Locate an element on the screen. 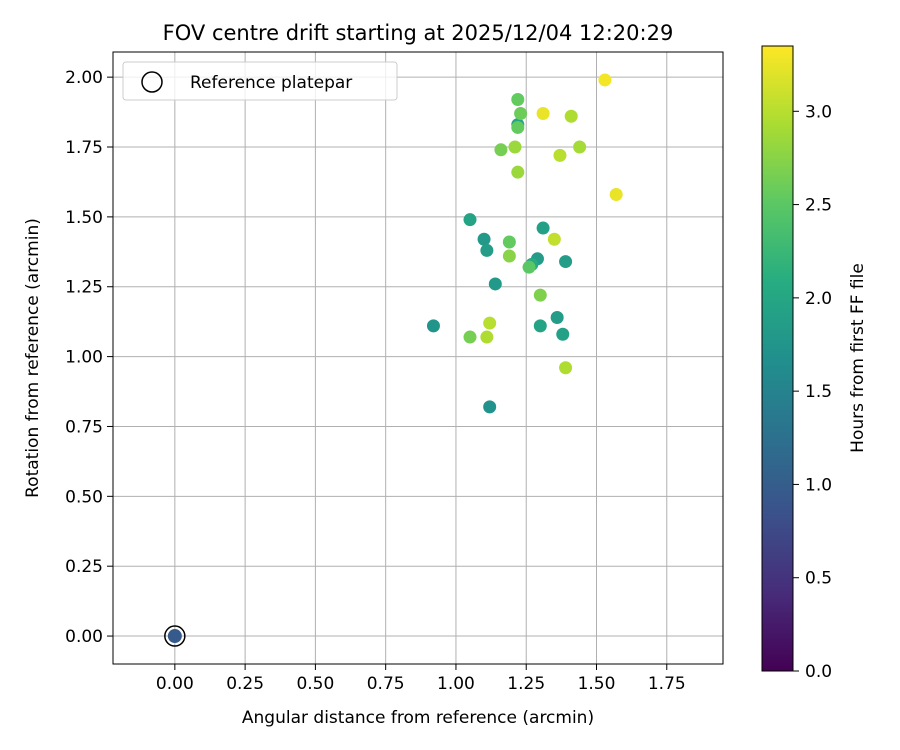 Image resolution: width=900 pixels, height=750 pixels. colorbar-tick-label: 0.0 is located at coordinates (818, 672).